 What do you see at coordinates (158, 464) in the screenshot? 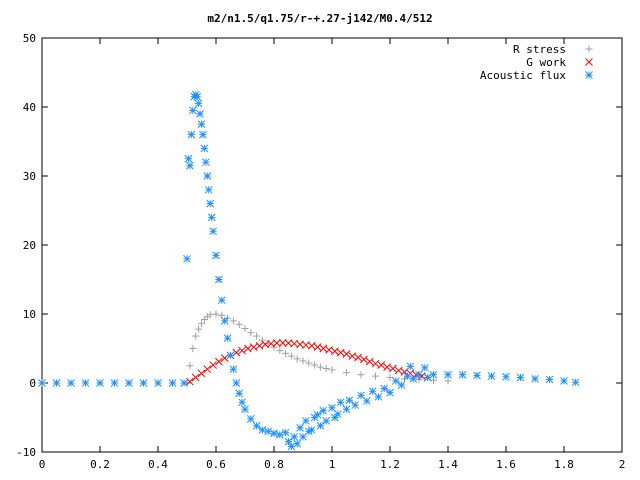
I see `x-tick-label: 0.4` at bounding box center [158, 464].